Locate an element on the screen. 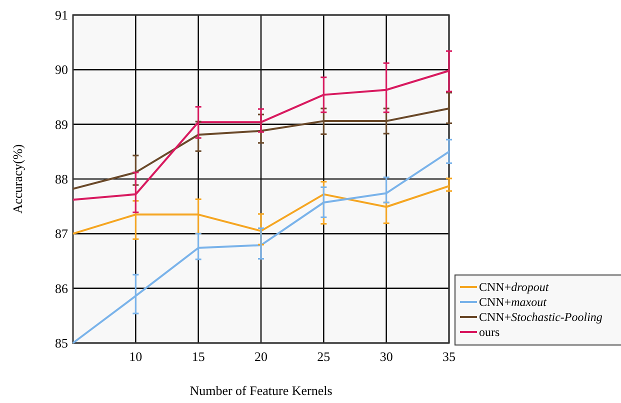 This screenshot has height=403, width=621. y-tick-label: 85 is located at coordinates (61, 343).